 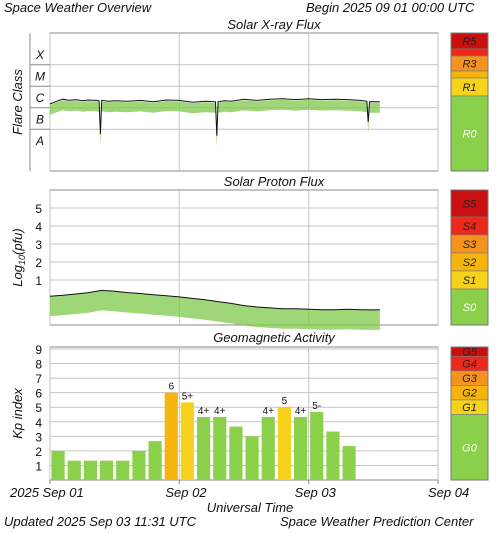 What do you see at coordinates (469, 263) in the screenshot?
I see `proton-level-label: S2` at bounding box center [469, 263].